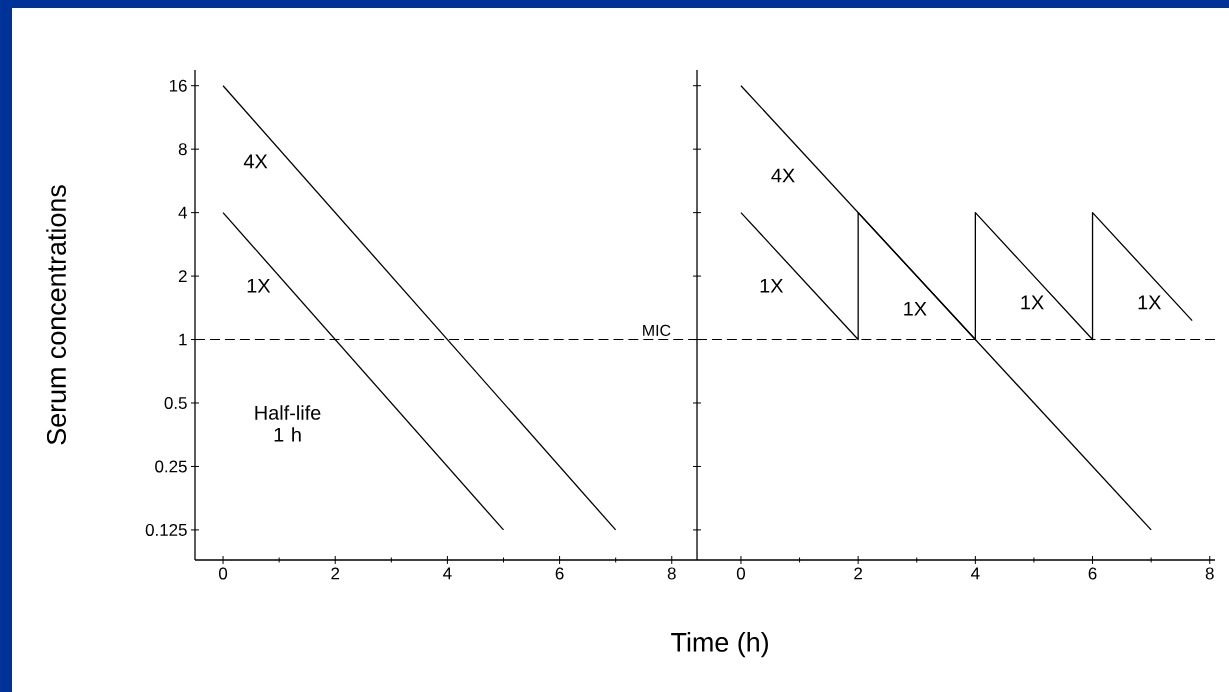 The width and height of the screenshot is (1229, 692). What do you see at coordinates (171, 466) in the screenshot?
I see `y-tick-label: 0.25` at bounding box center [171, 466].